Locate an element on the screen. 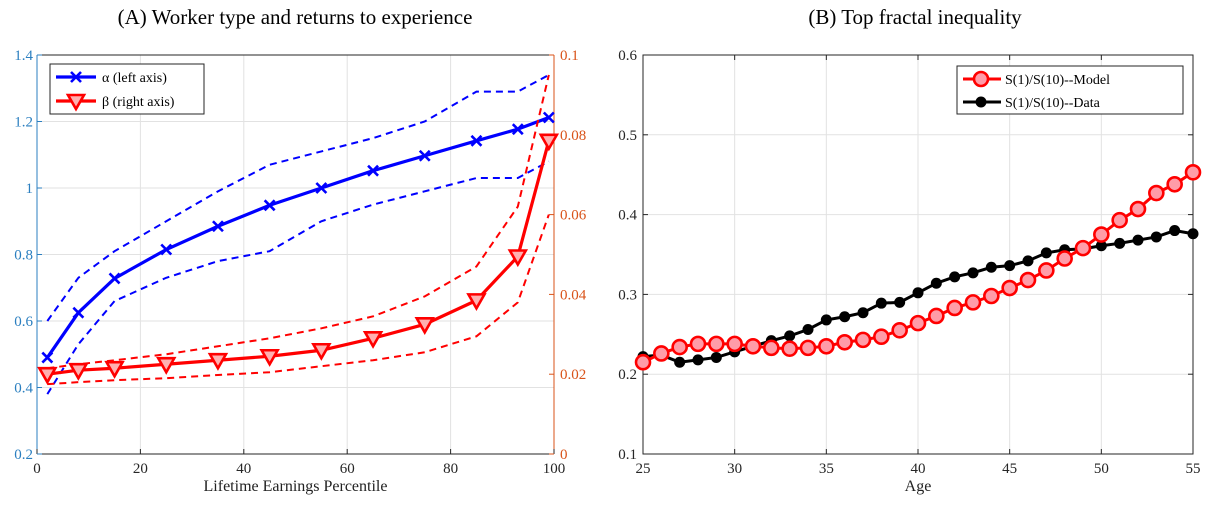 Image resolution: width=1213 pixels, height=517 pixels. left-y-tick-label: 0.8 is located at coordinates (23, 256).